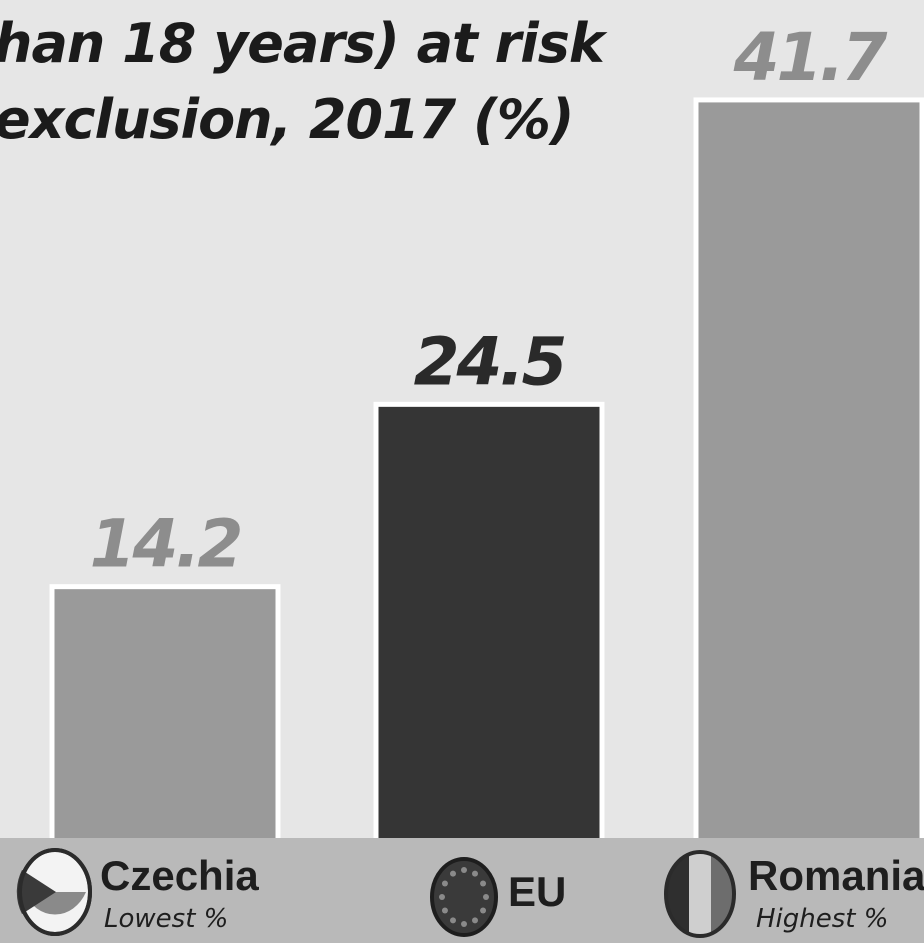 Image resolution: width=924 pixels, height=943 pixels. I want to click on czechia-flag-icon, so click(54, 892).